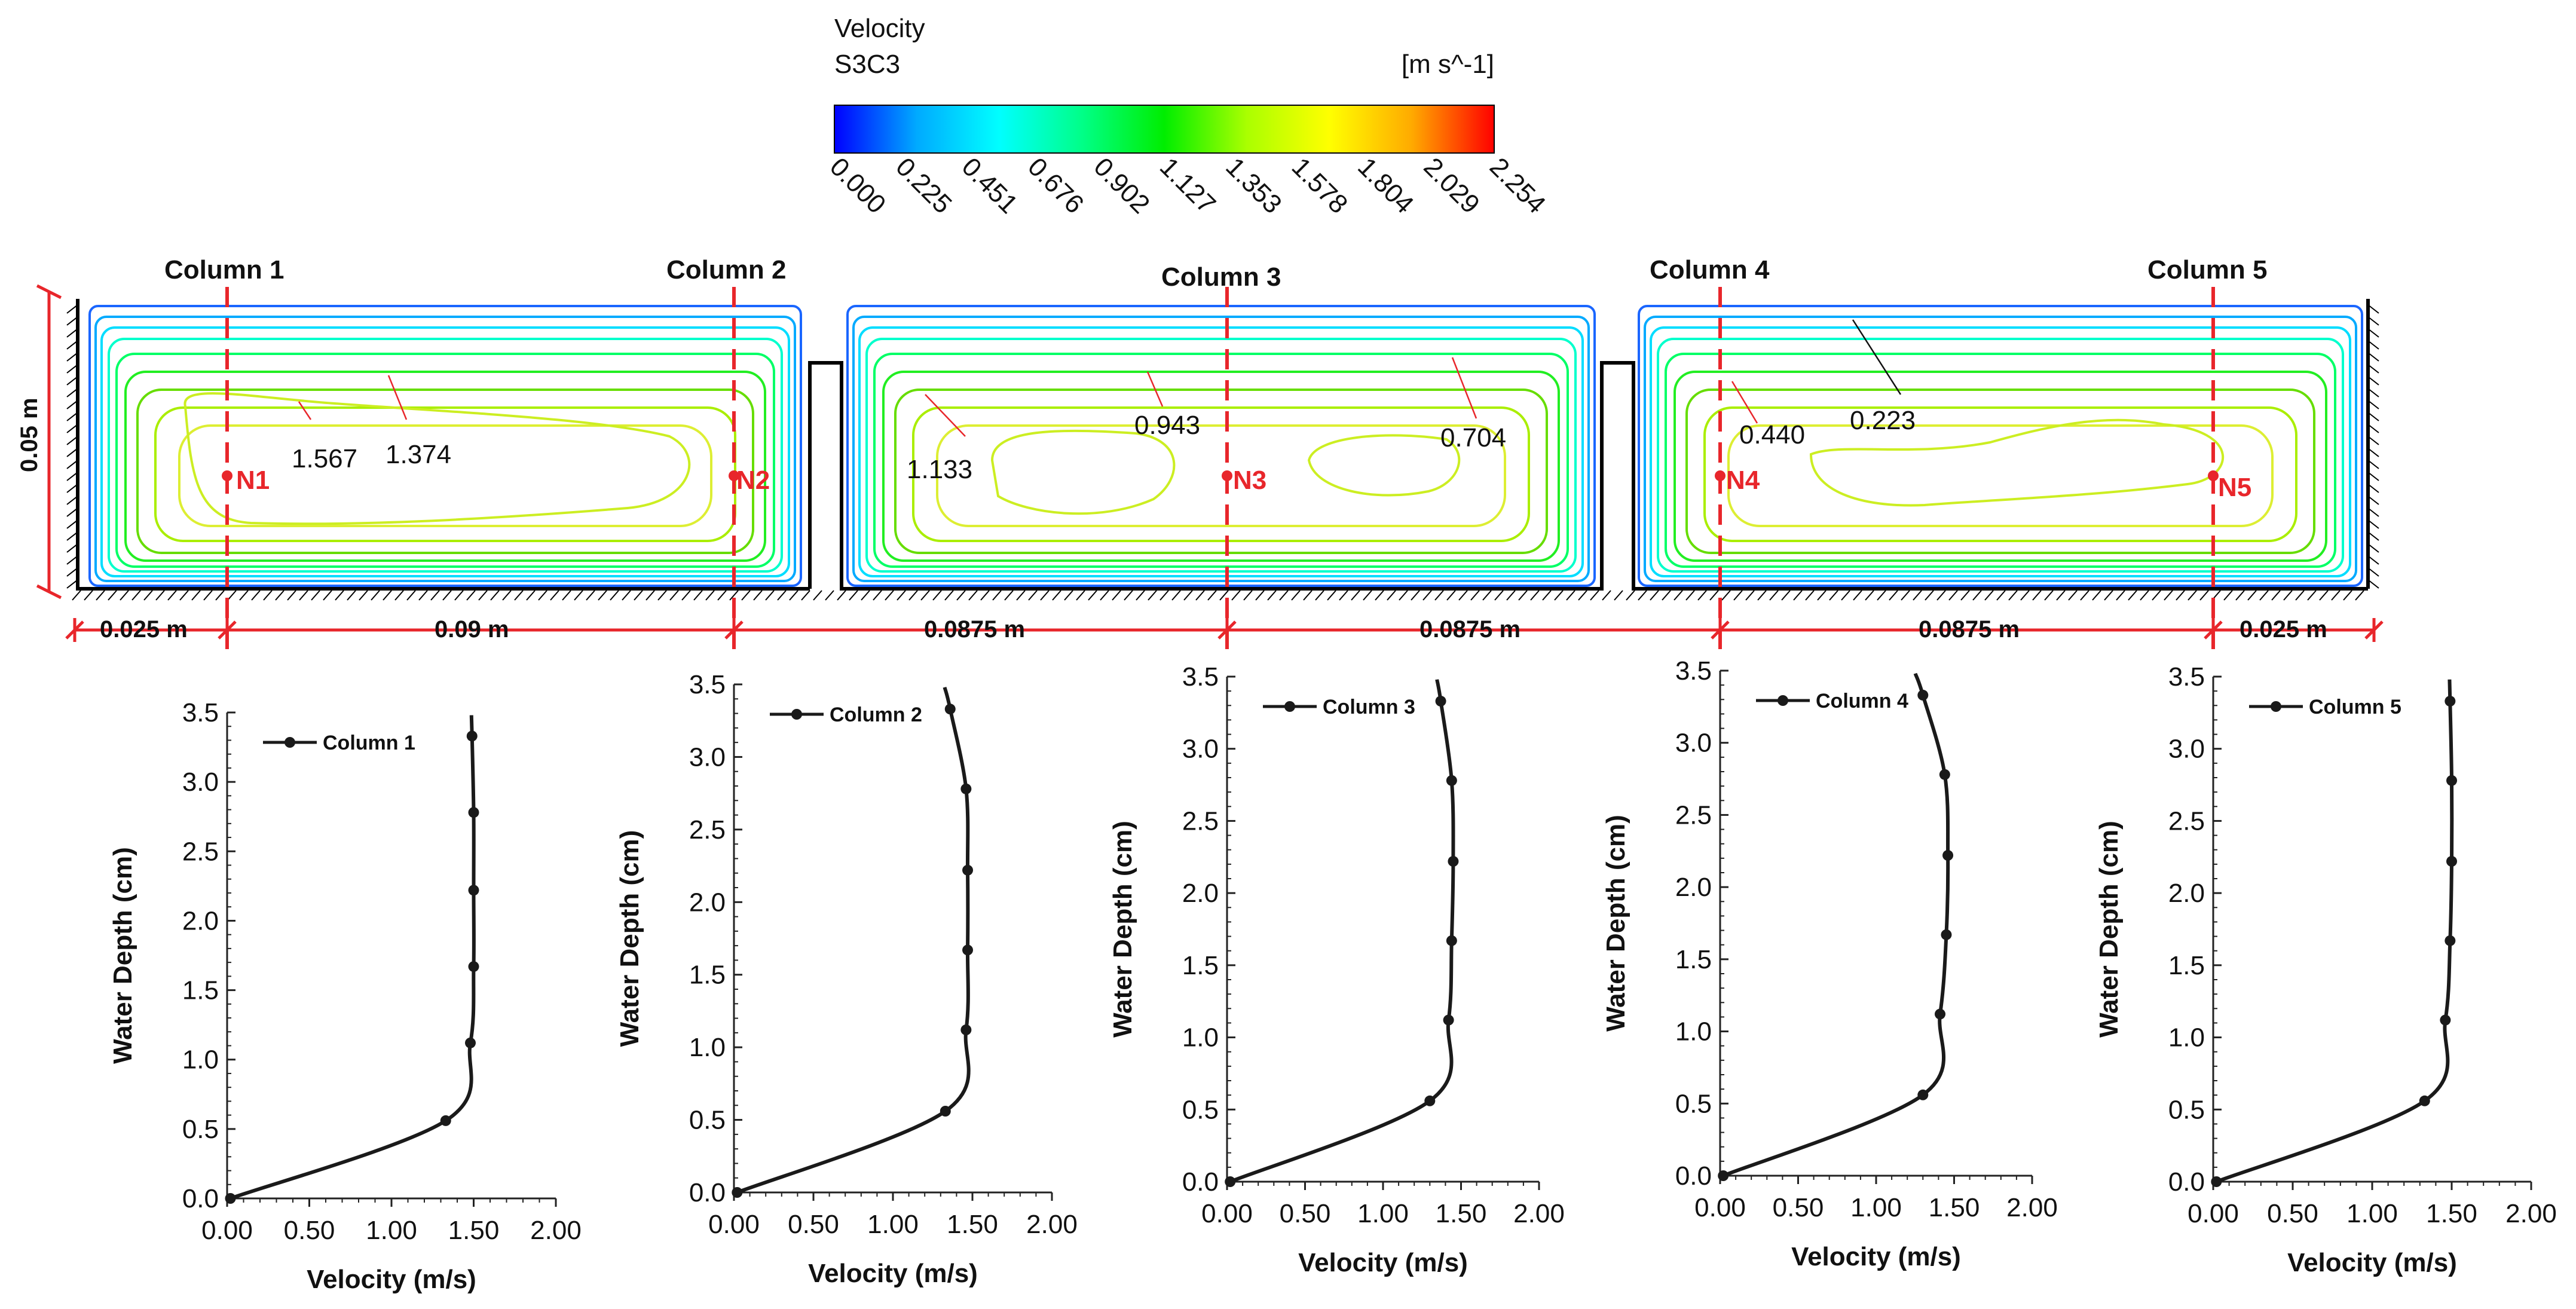  What do you see at coordinates (472, 629) in the screenshot?
I see `dimension-label-2: 0.09 m` at bounding box center [472, 629].